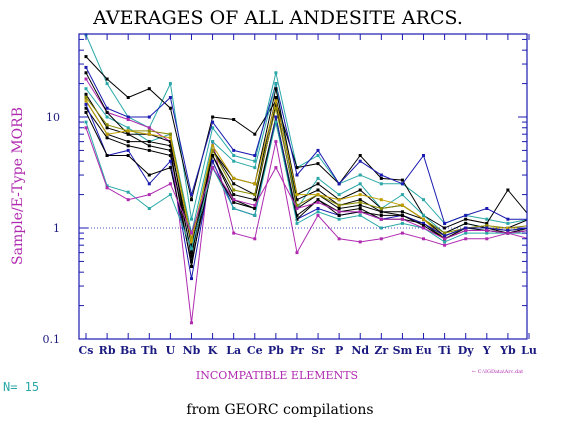 The height and width of the screenshot is (425, 561). What do you see at coordinates (149, 350) in the screenshot?
I see `x-tick-label: Th` at bounding box center [149, 350].